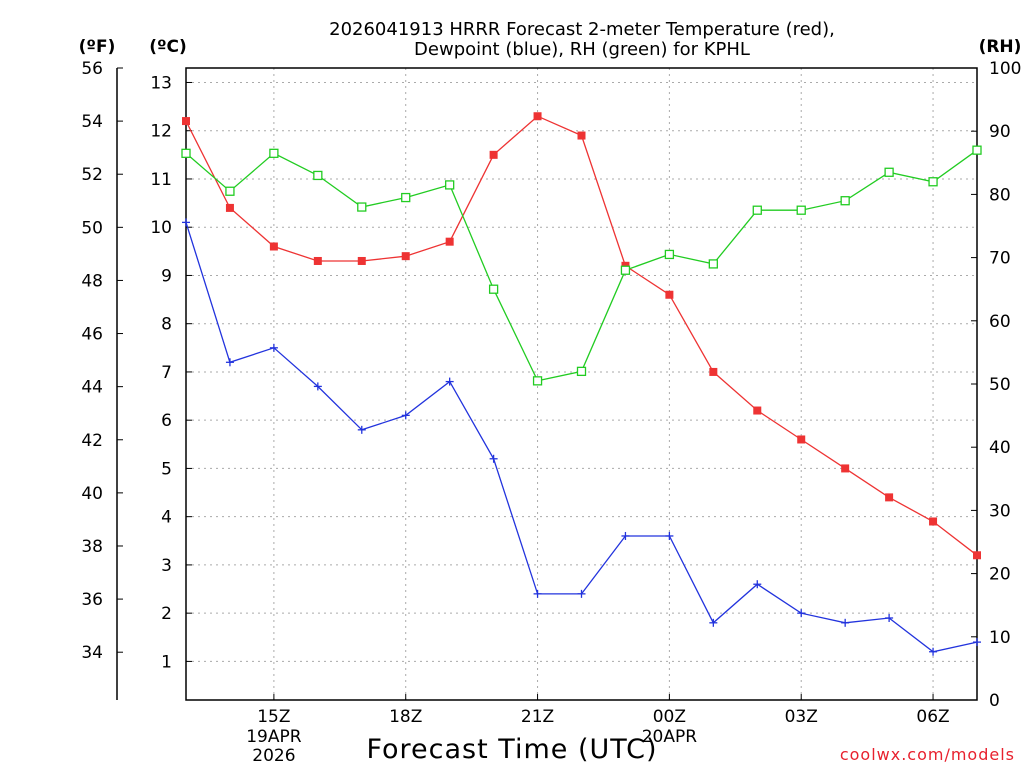 The image size is (1024, 768). Describe the element at coordinates (166, 421) in the screenshot. I see `celsius-tick-label: 6` at that location.